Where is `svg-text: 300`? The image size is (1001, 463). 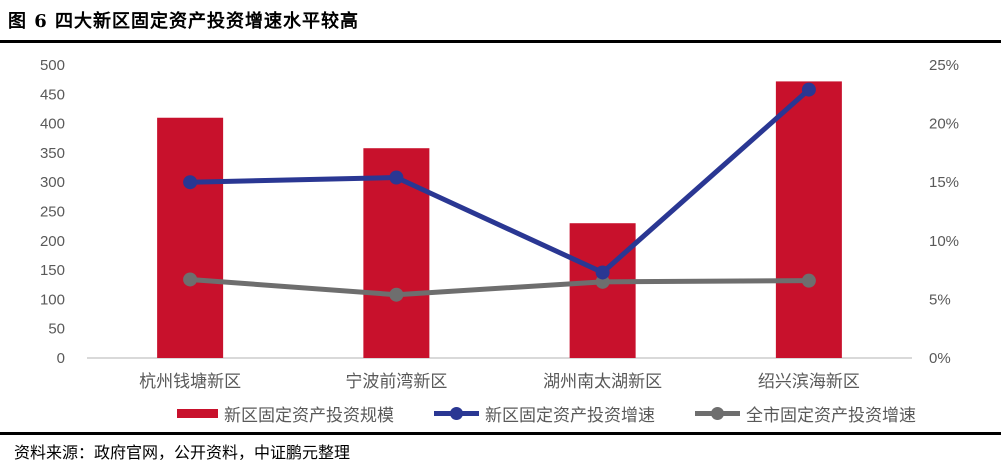
svg-text: 300 is located at coordinates (52, 182).